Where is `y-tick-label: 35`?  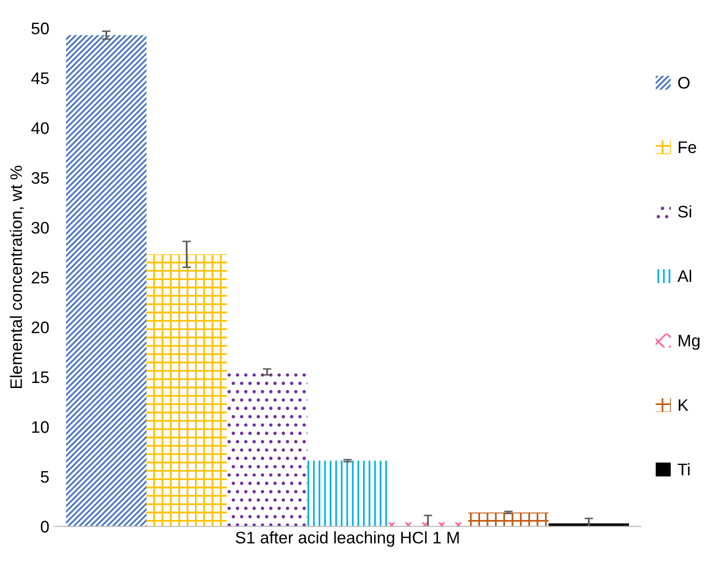 y-tick-label: 35 is located at coordinates (40, 178).